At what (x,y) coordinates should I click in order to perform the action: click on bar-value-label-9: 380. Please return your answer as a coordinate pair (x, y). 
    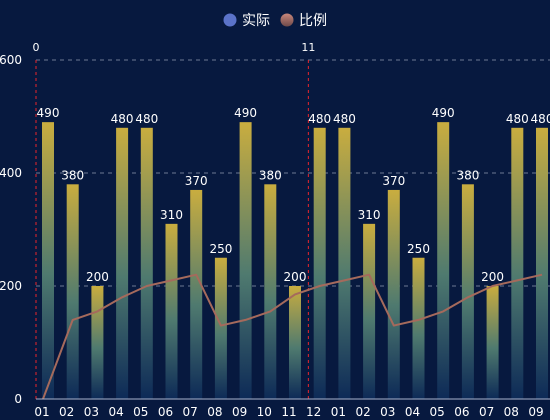
    Looking at the image, I should click on (270, 175).